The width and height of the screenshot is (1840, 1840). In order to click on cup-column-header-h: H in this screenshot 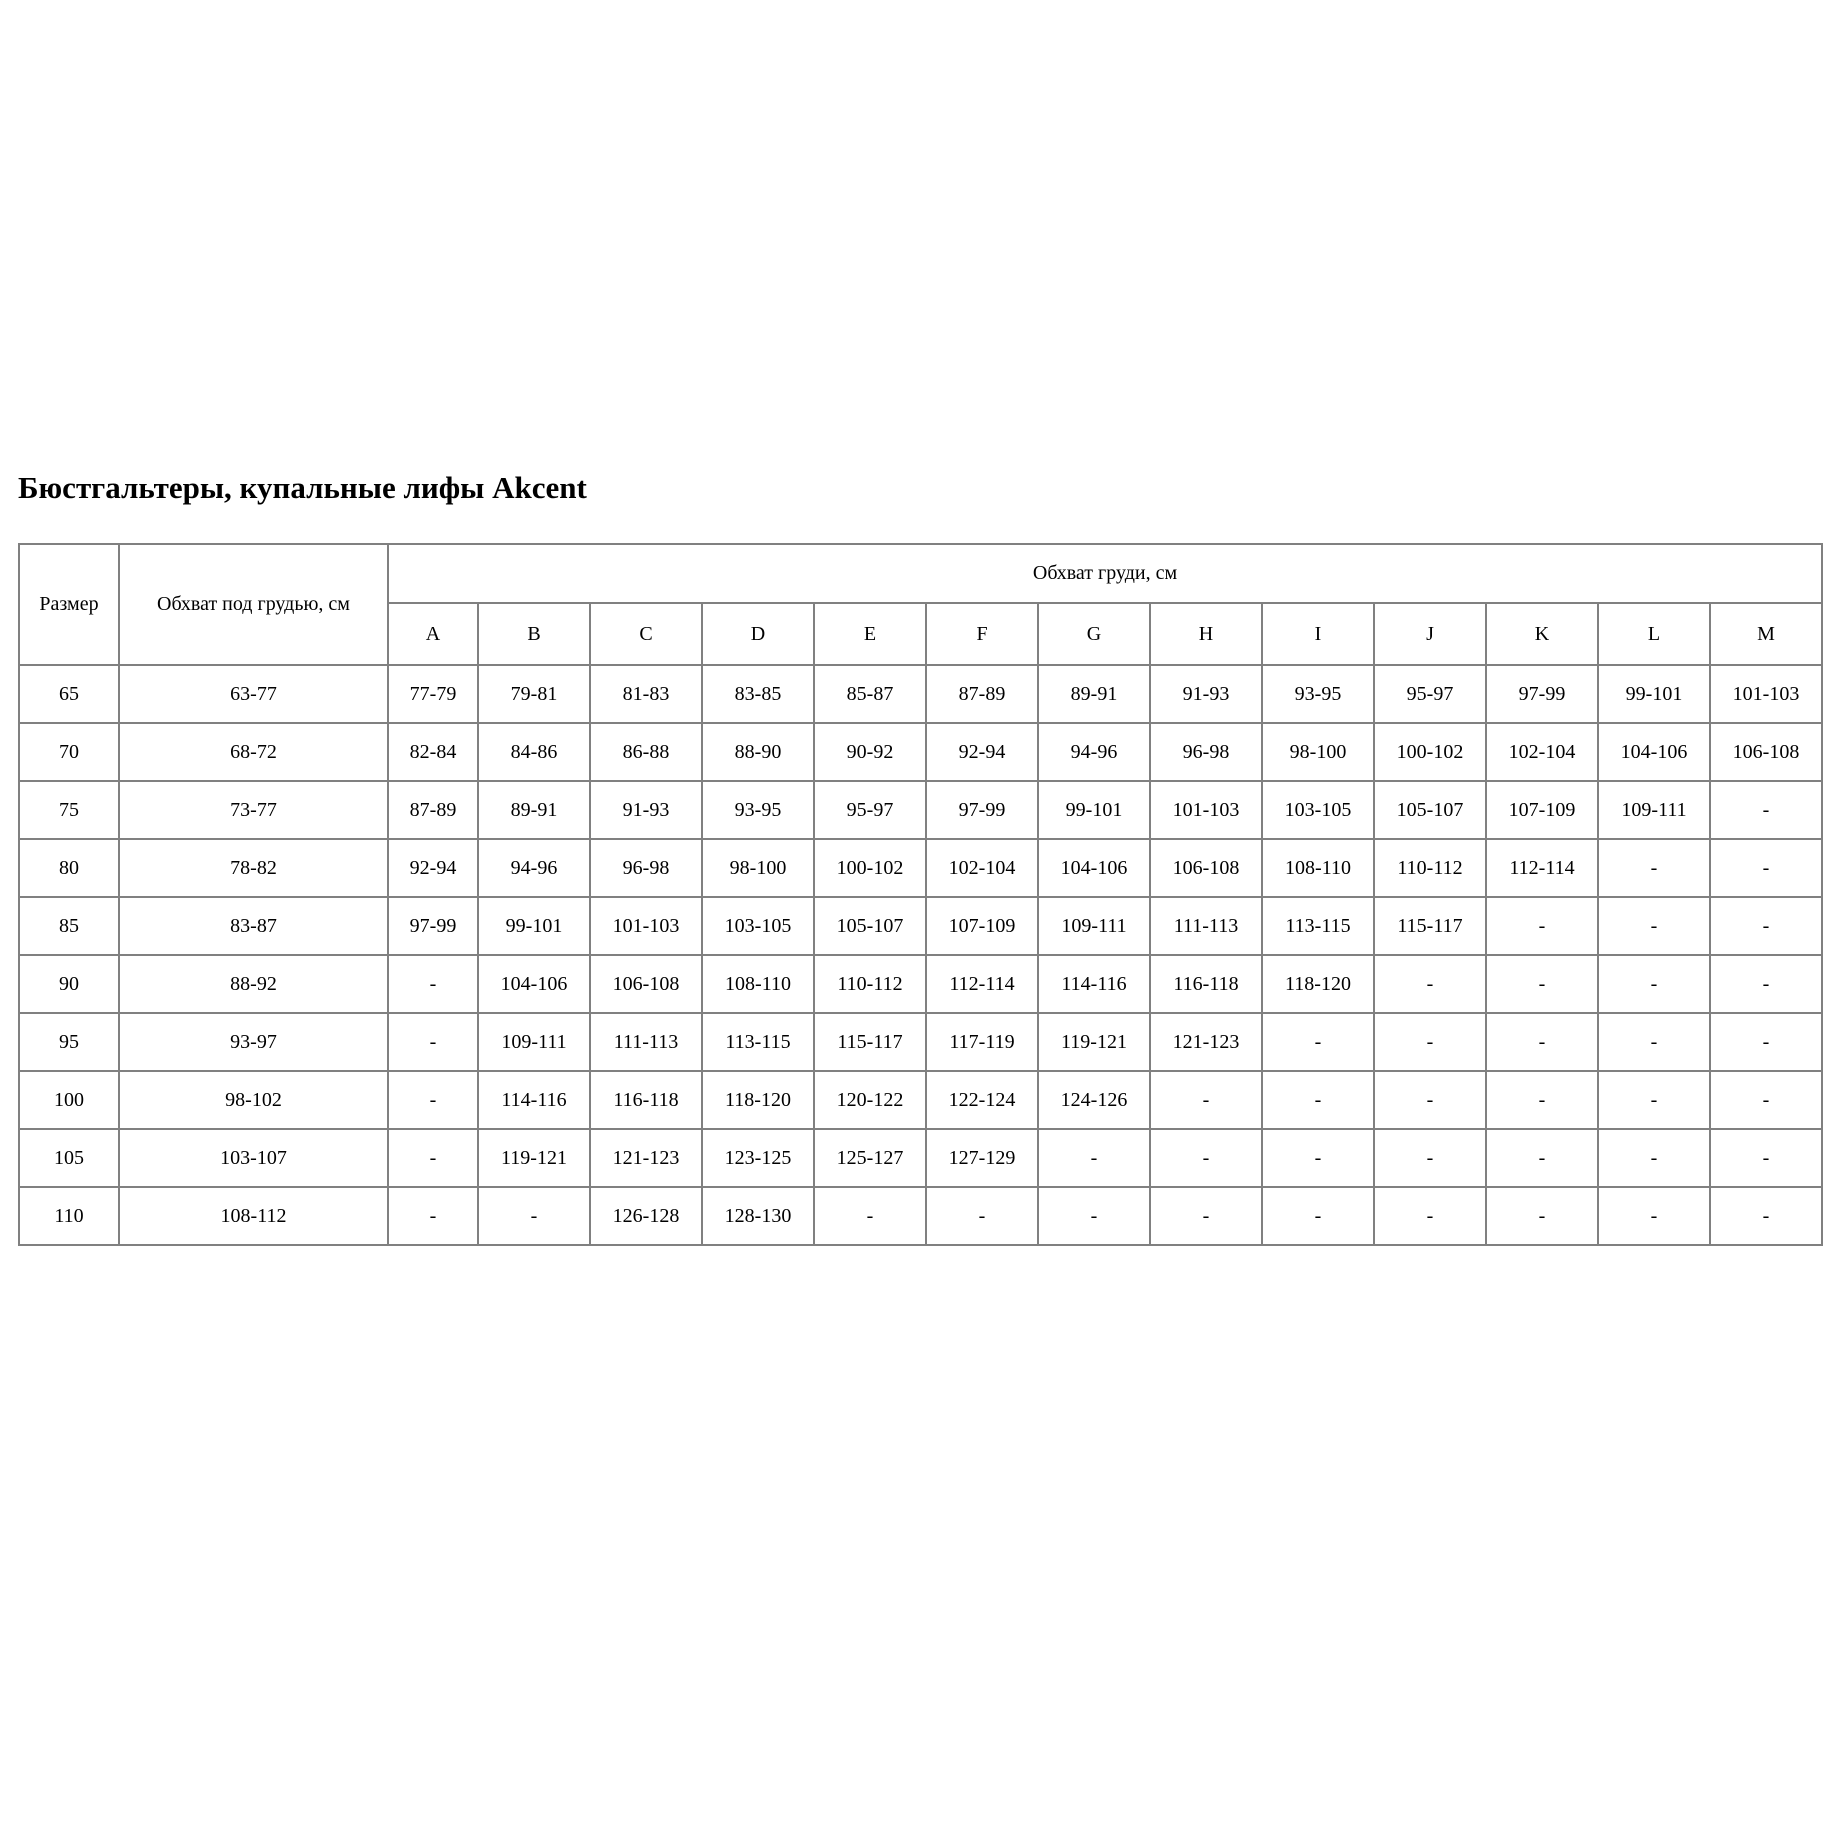, I will do `click(1206, 634)`.